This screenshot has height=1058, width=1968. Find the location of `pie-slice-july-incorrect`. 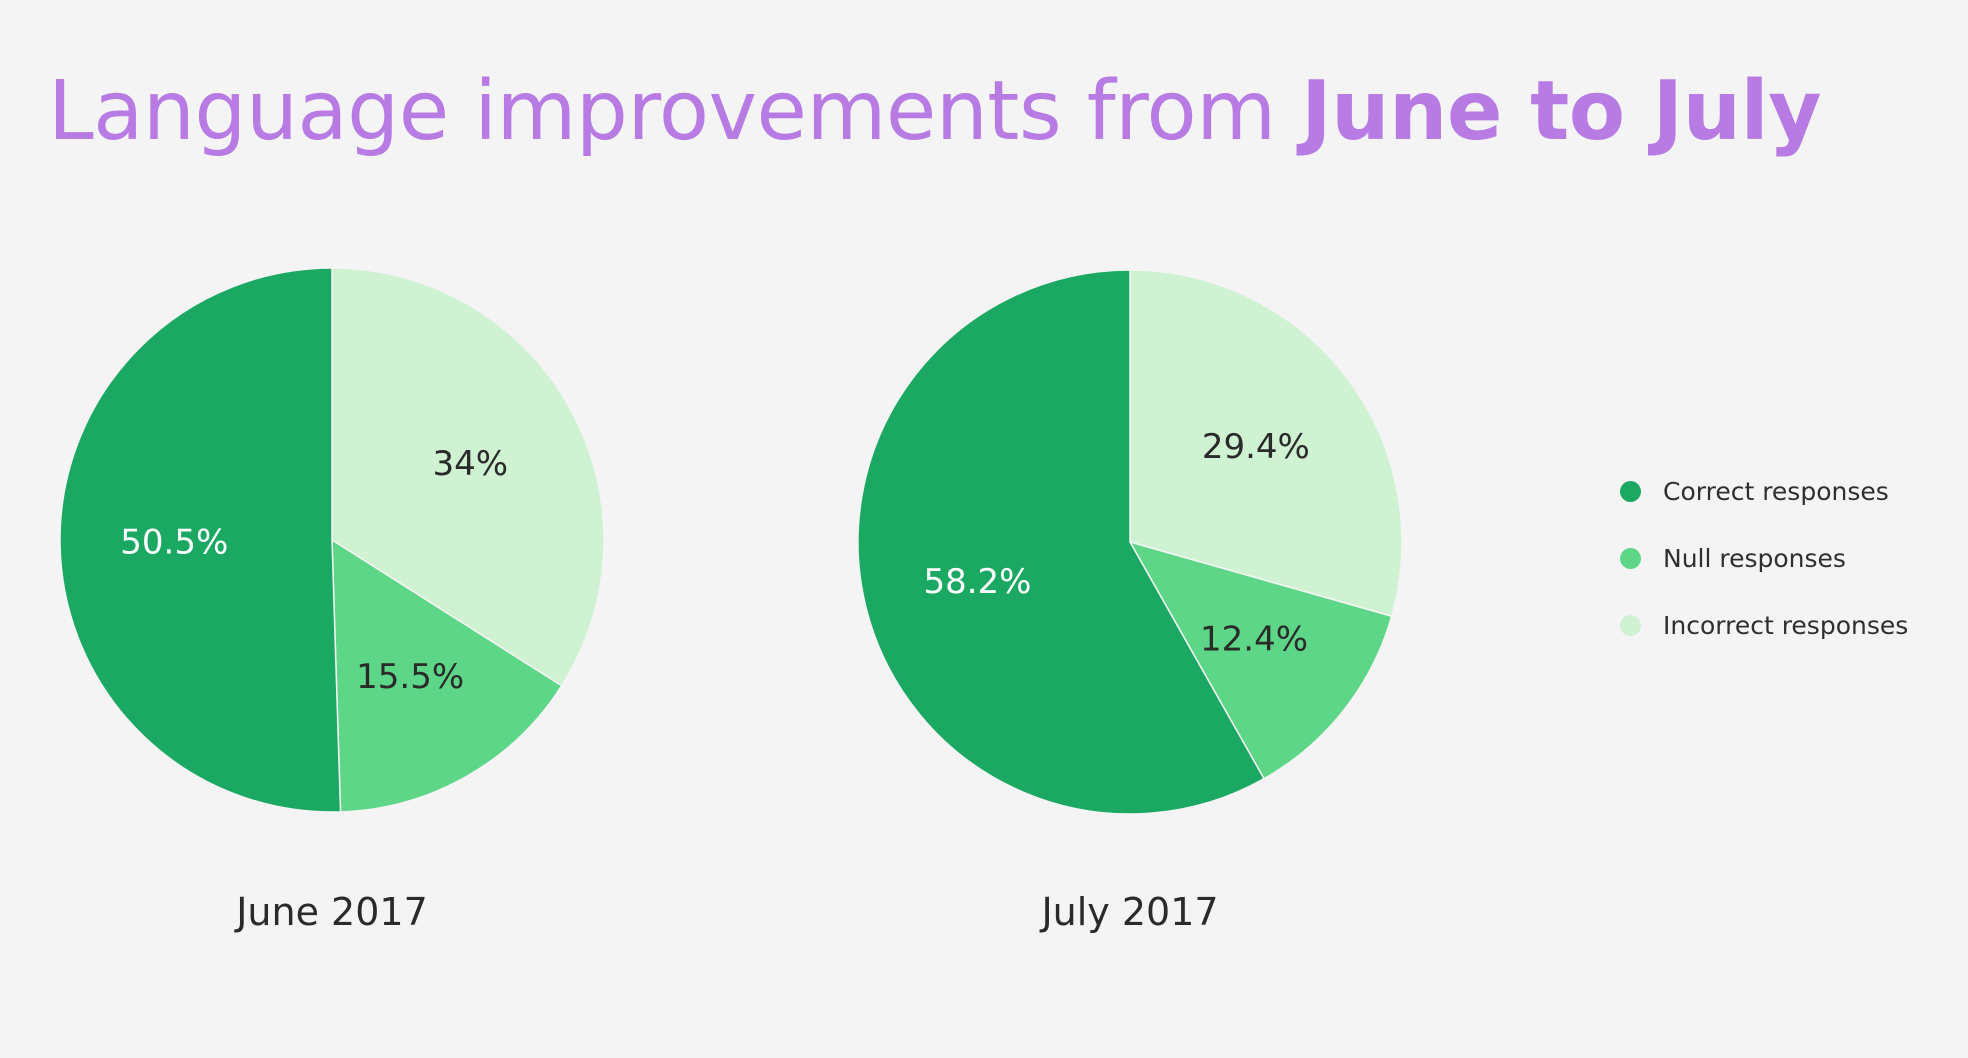

pie-slice-july-incorrect is located at coordinates (1266, 443).